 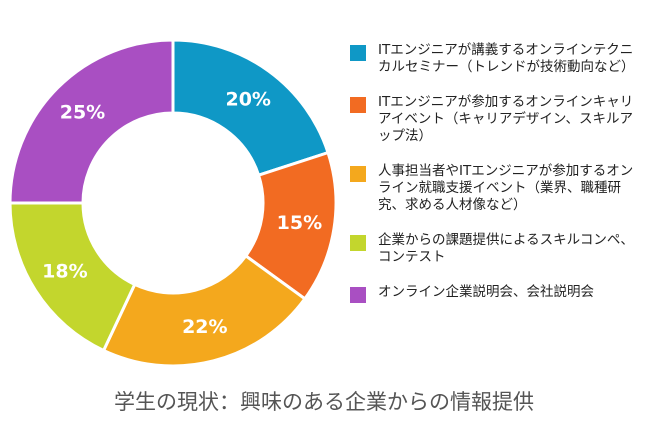 I want to click on legend-label: オンライン企業説明会、会社説明会, so click(x=486, y=292).